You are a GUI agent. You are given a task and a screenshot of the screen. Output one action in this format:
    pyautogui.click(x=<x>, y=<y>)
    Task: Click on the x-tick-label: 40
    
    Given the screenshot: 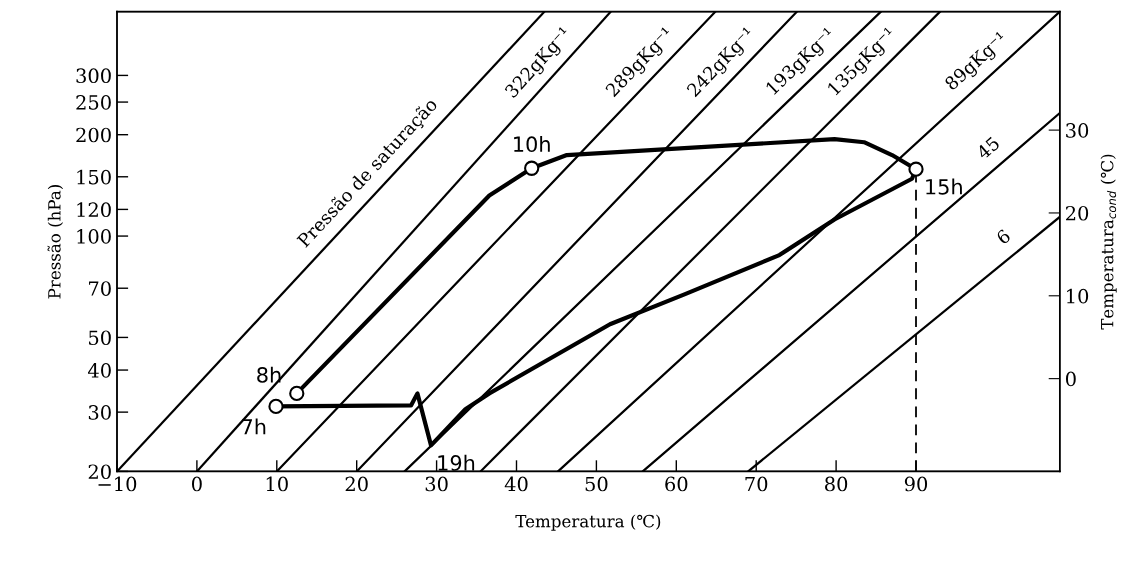 What is the action you would take?
    pyautogui.click(x=516, y=484)
    